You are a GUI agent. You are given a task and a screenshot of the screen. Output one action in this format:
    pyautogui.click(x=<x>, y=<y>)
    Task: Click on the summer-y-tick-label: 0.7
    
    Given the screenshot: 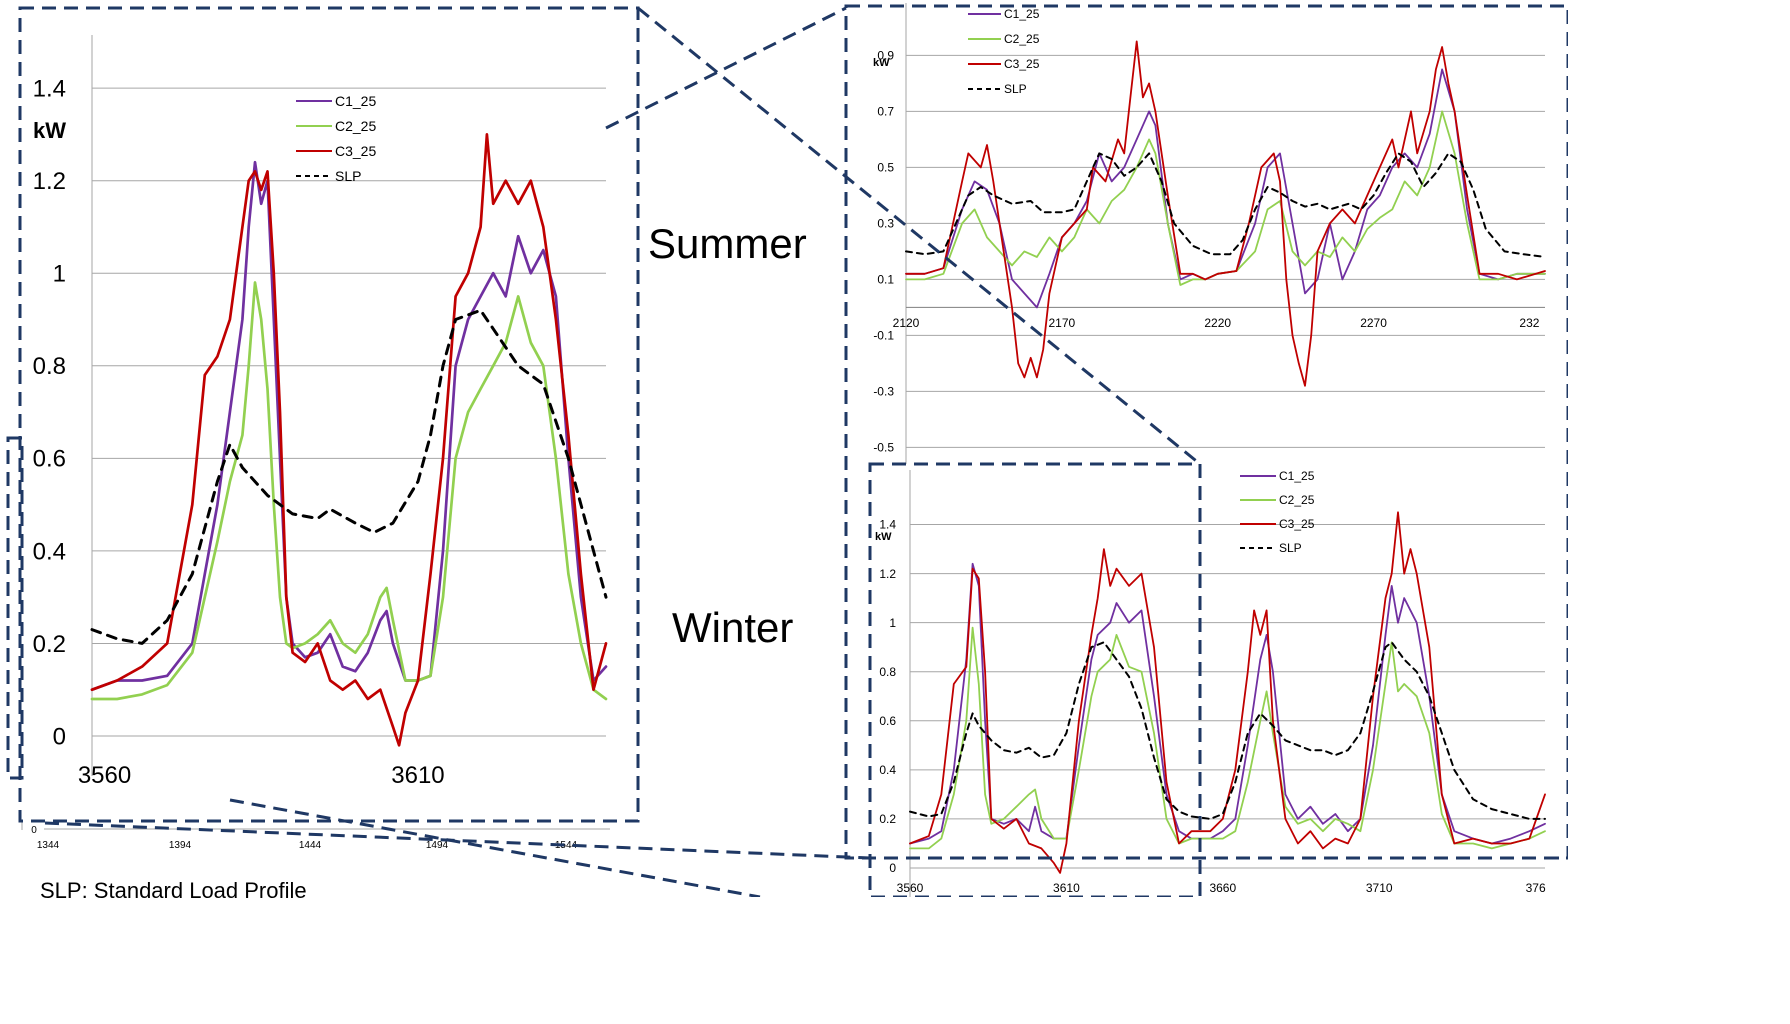 What is the action you would take?
    pyautogui.click(x=885, y=112)
    